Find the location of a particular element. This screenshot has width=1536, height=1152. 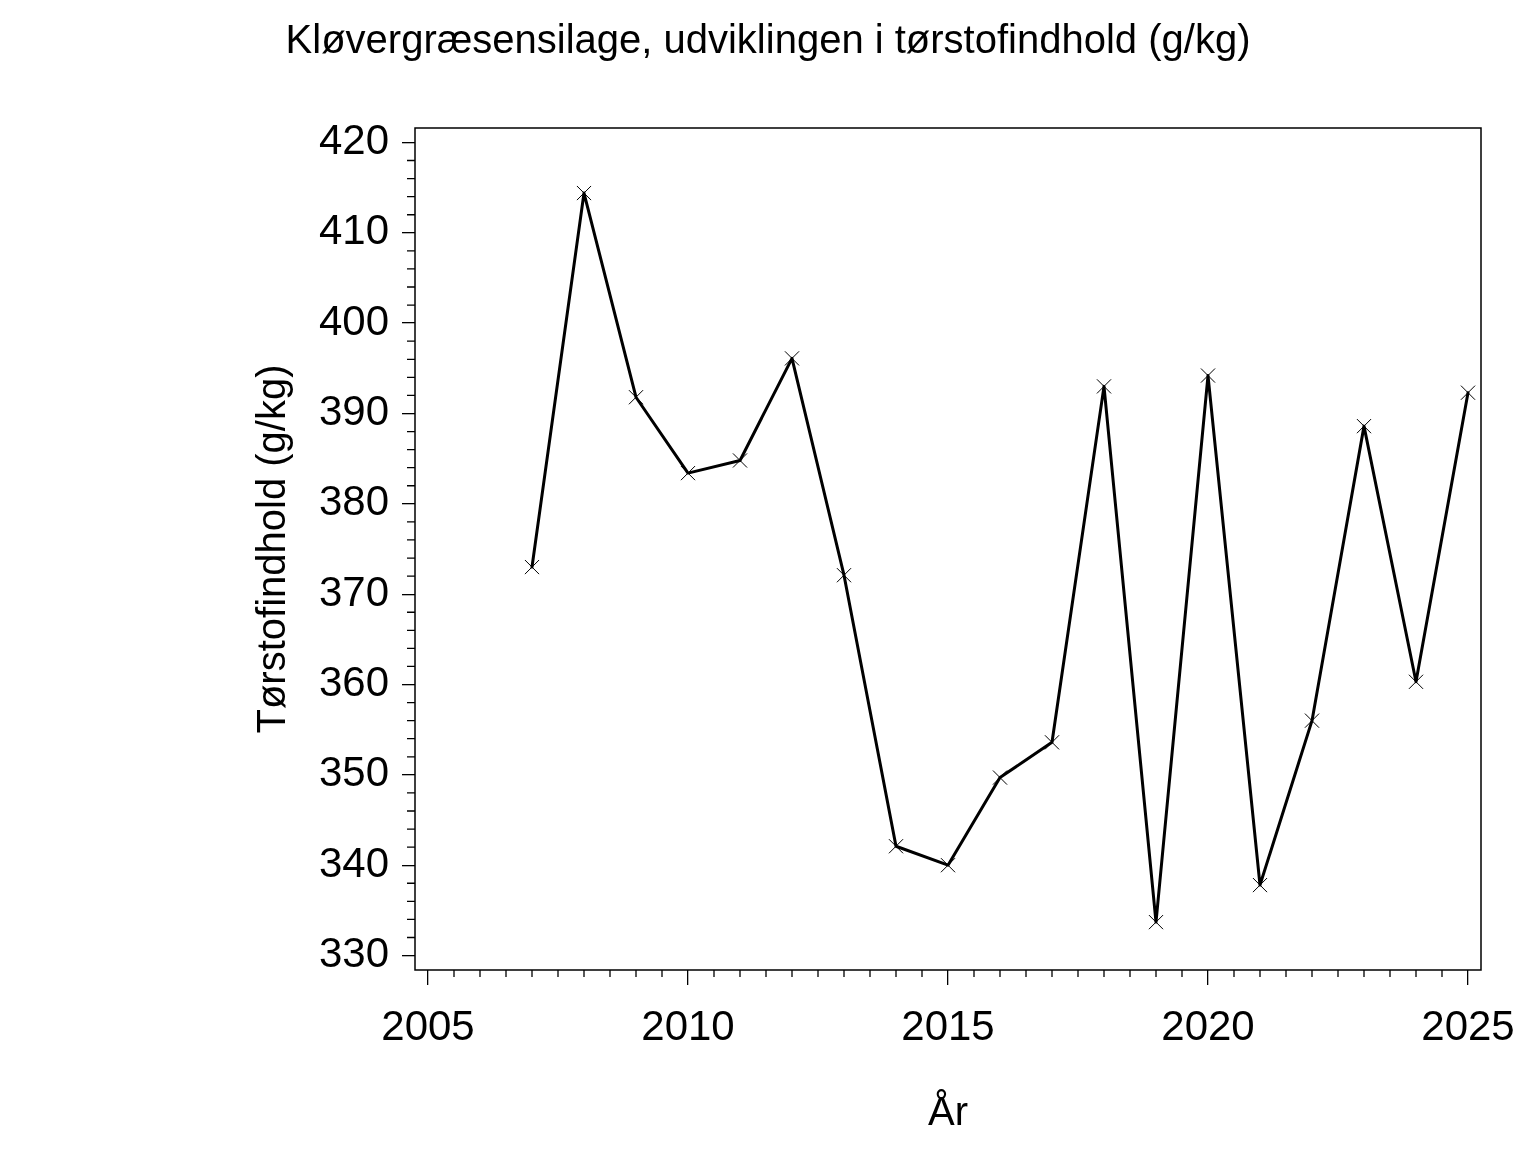

y-tick-label: 370 is located at coordinates (353, 591).